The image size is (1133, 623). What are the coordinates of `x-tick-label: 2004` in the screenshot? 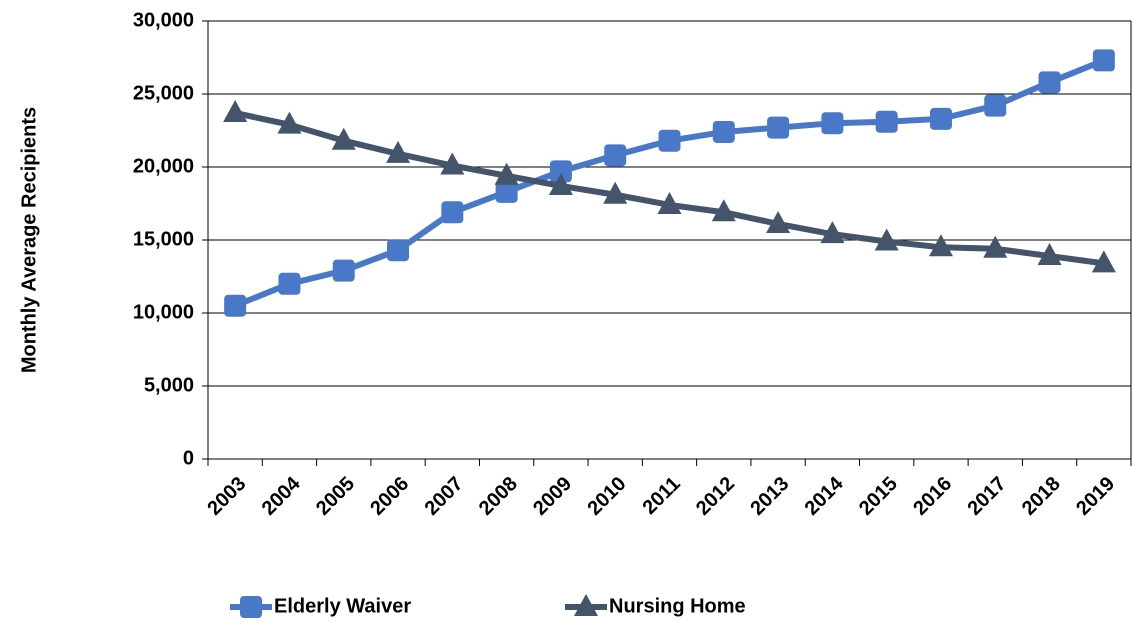 It's located at (282, 496).